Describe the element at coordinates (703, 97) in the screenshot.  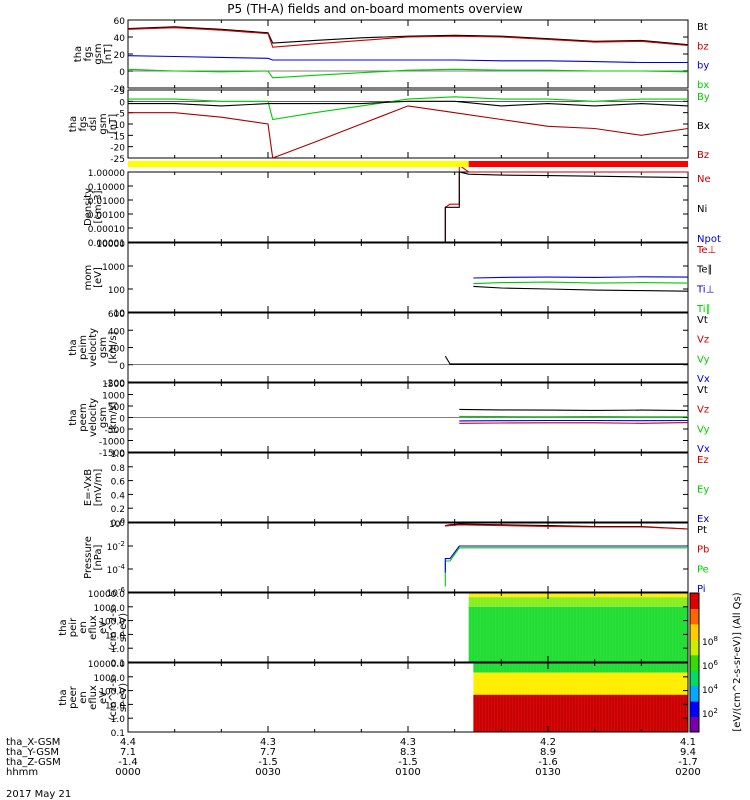
I see `legend-By: By` at that location.